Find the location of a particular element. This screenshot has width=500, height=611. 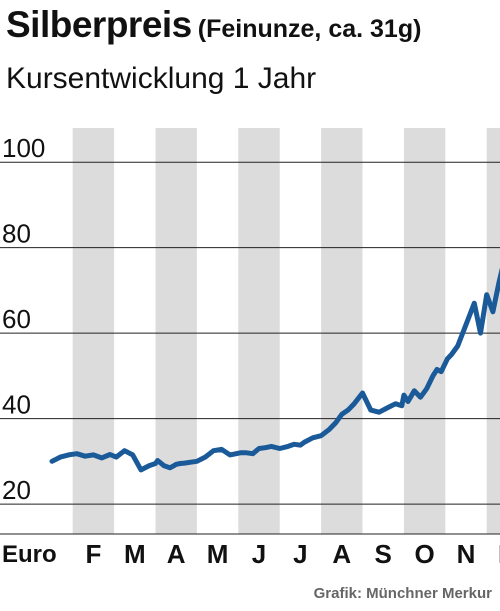

y-tick-labels: 20 40 60 80 100 is located at coordinates (23, 319).